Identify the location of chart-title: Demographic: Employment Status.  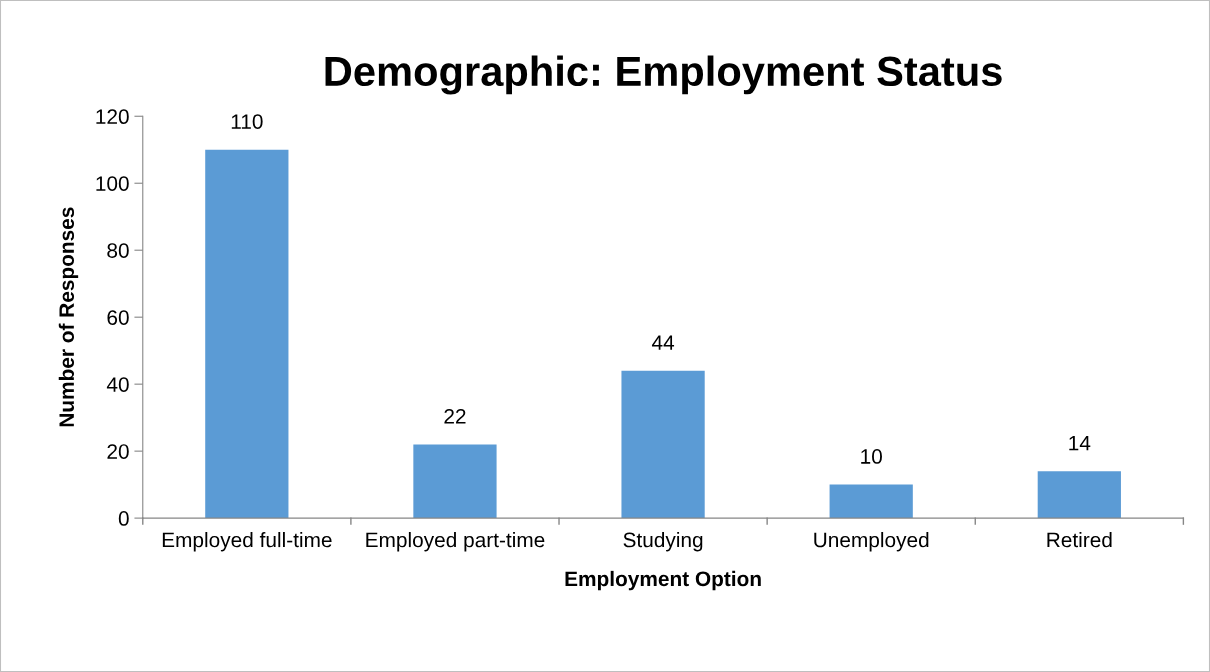
(663, 75).